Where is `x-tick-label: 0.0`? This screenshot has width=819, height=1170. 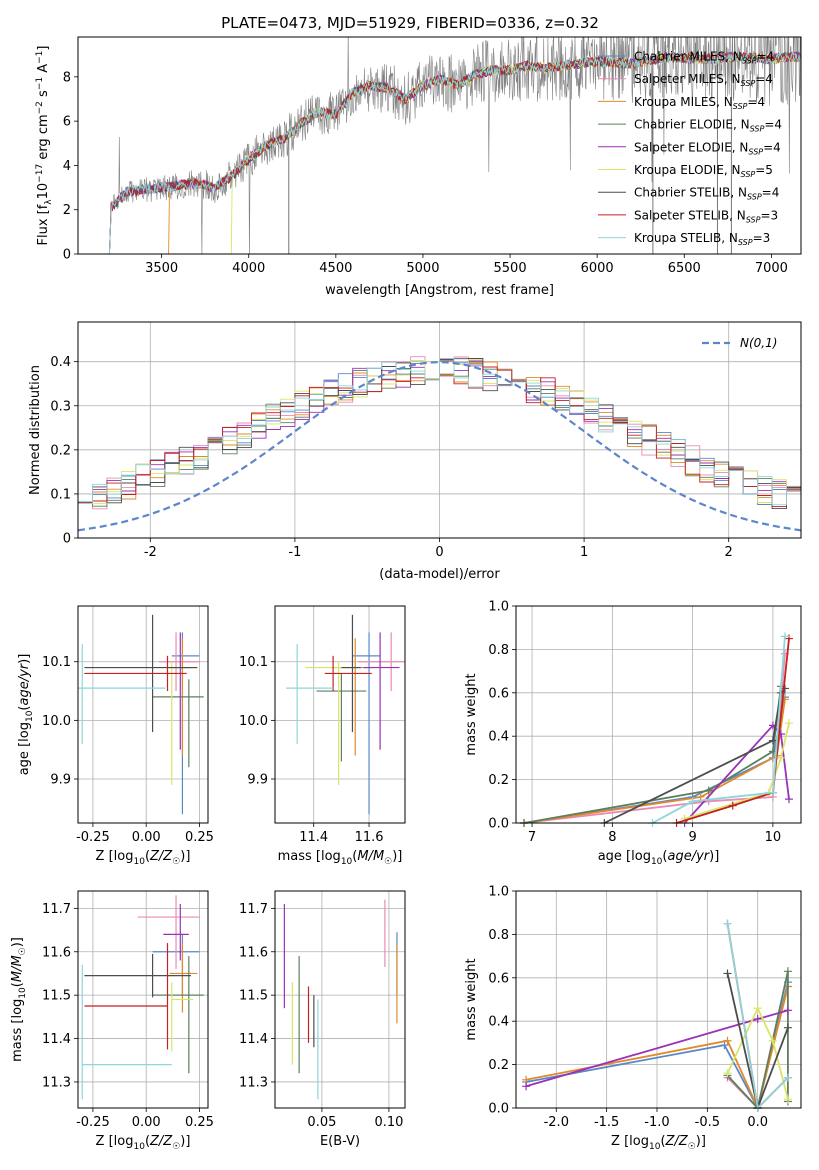 x-tick-label: 0.0 is located at coordinates (757, 1122).